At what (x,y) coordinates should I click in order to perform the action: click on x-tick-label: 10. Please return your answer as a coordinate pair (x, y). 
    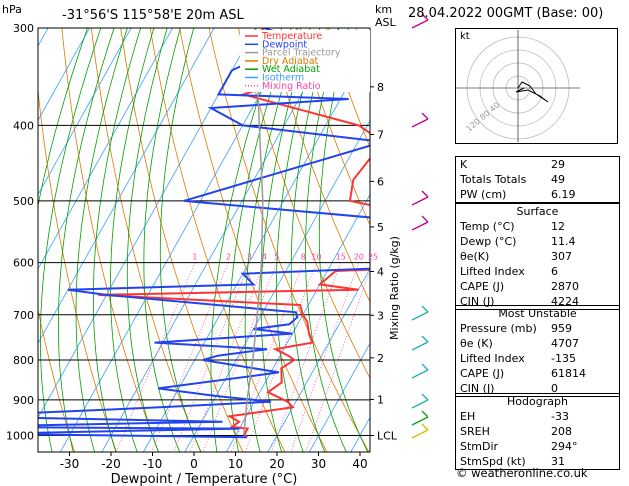
    Looking at the image, I should click on (235, 464).